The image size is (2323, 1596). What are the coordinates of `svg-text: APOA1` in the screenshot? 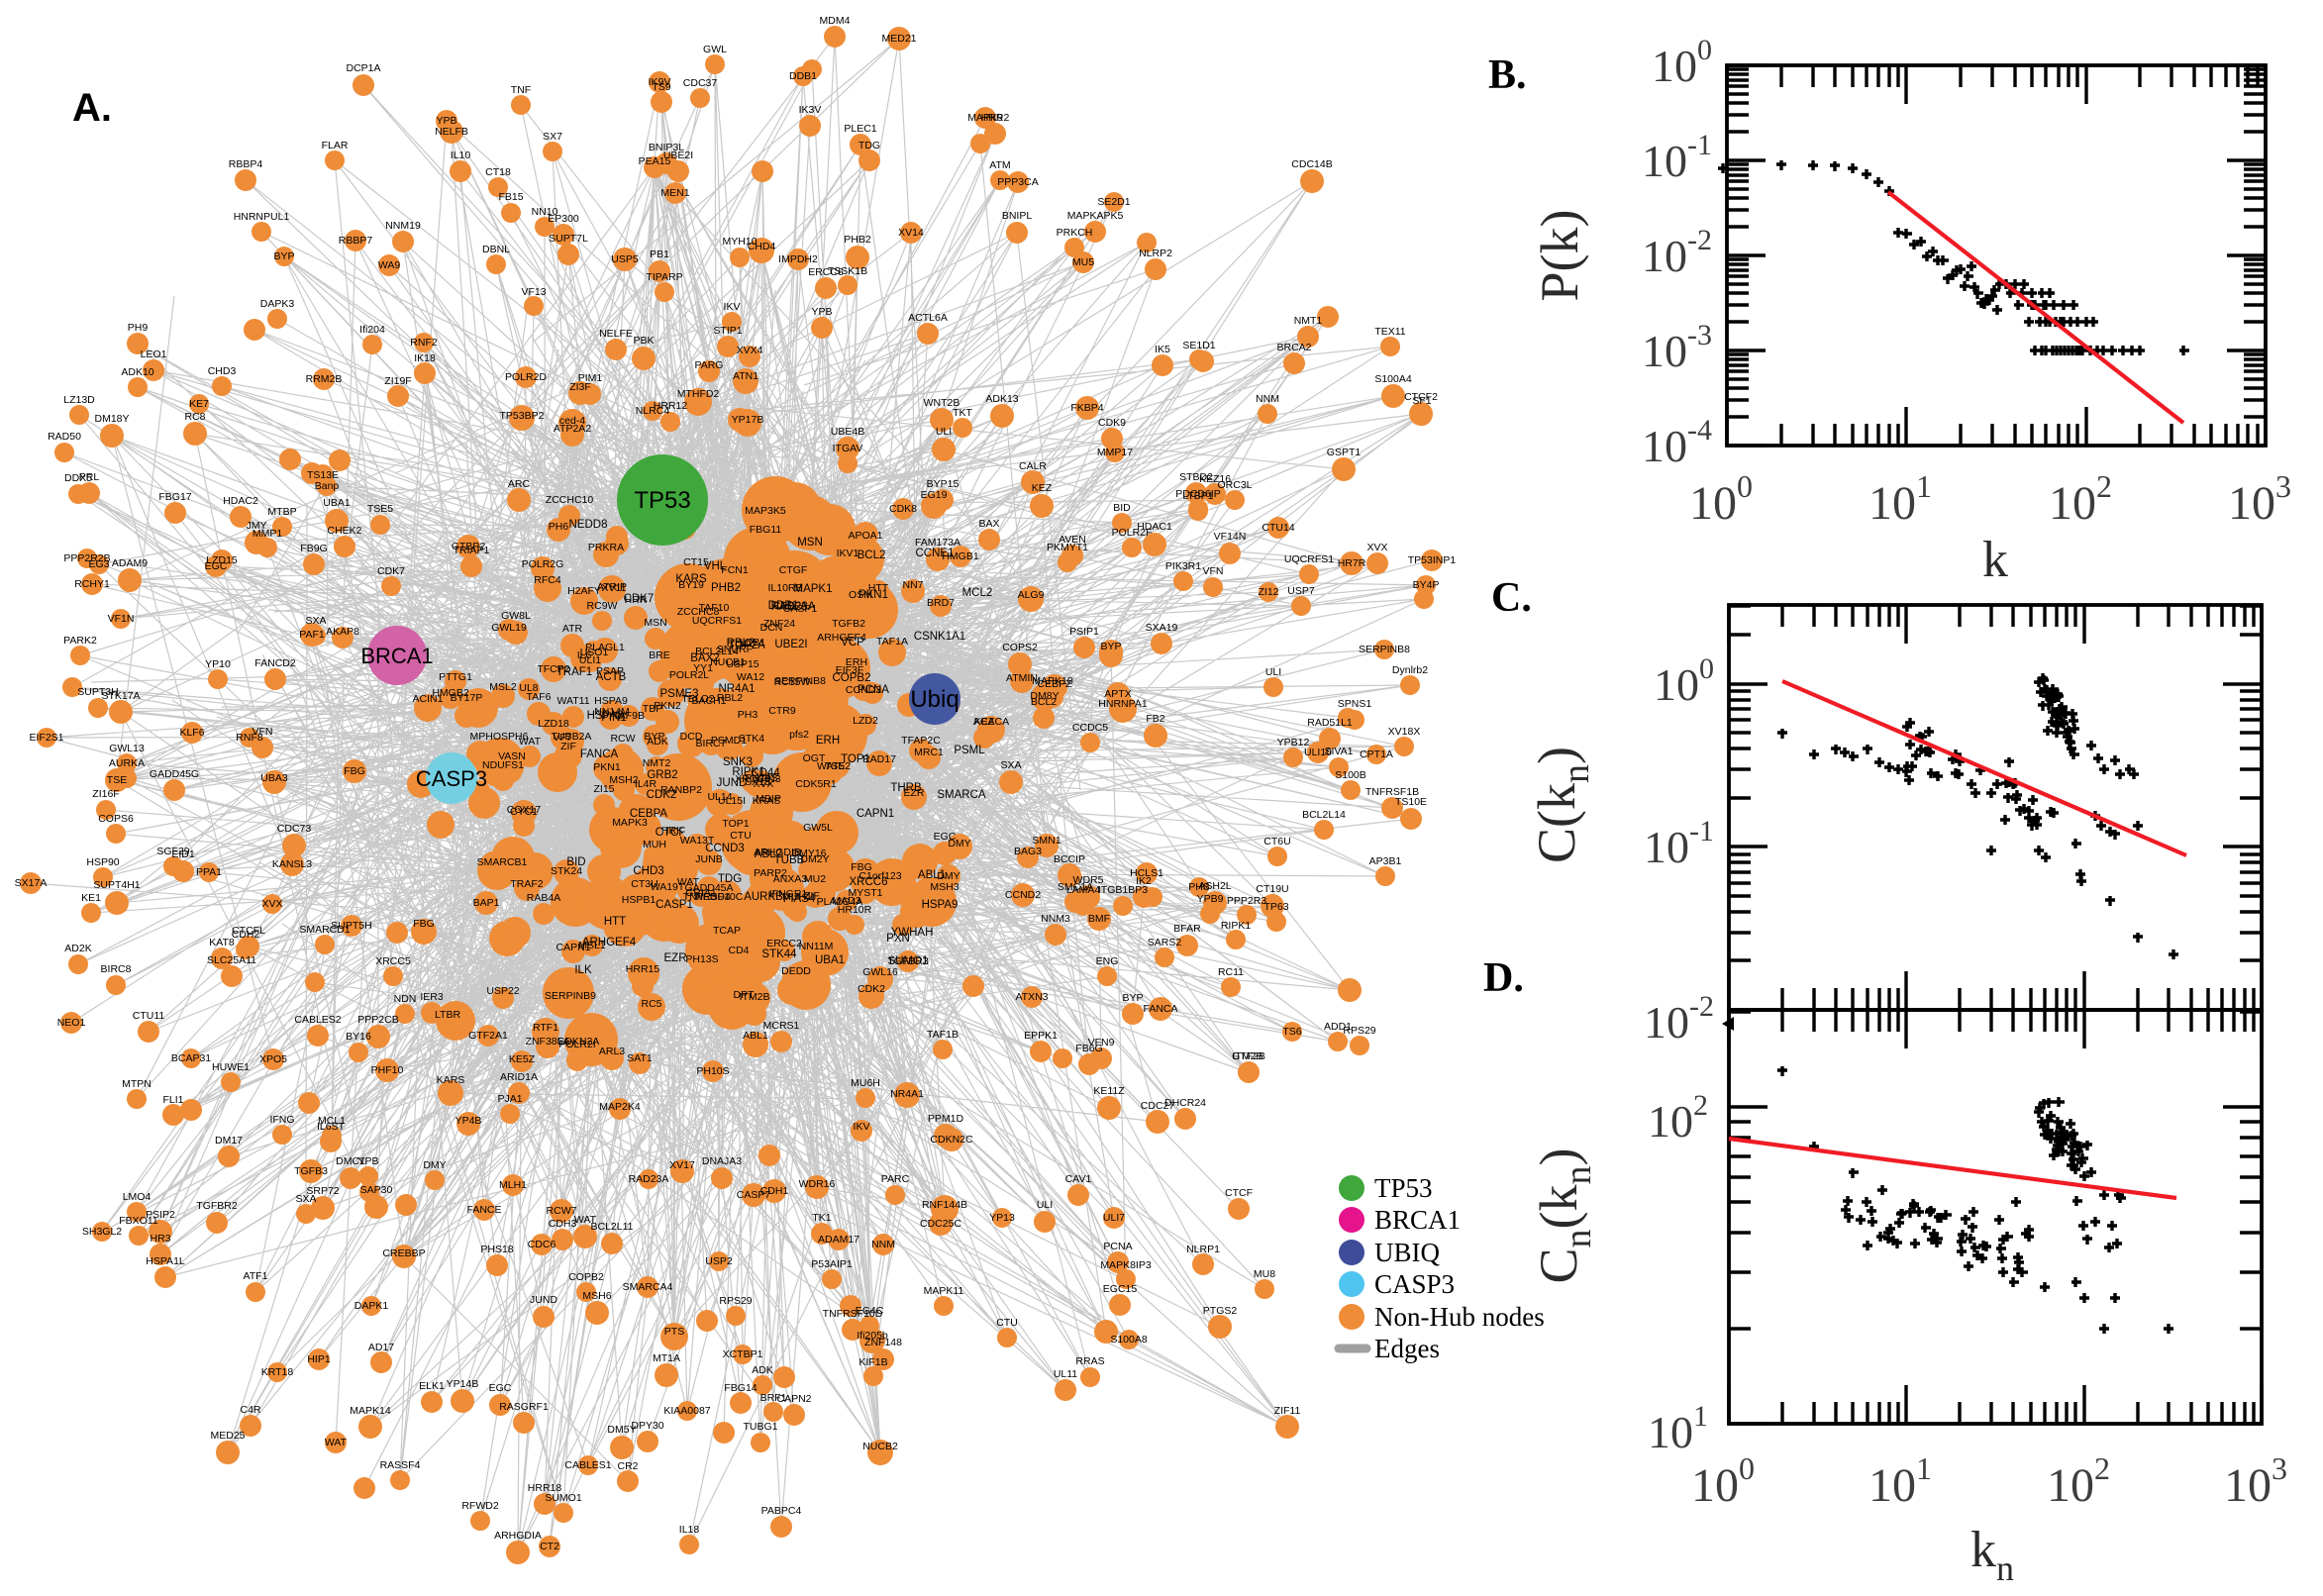 It's located at (865, 536).